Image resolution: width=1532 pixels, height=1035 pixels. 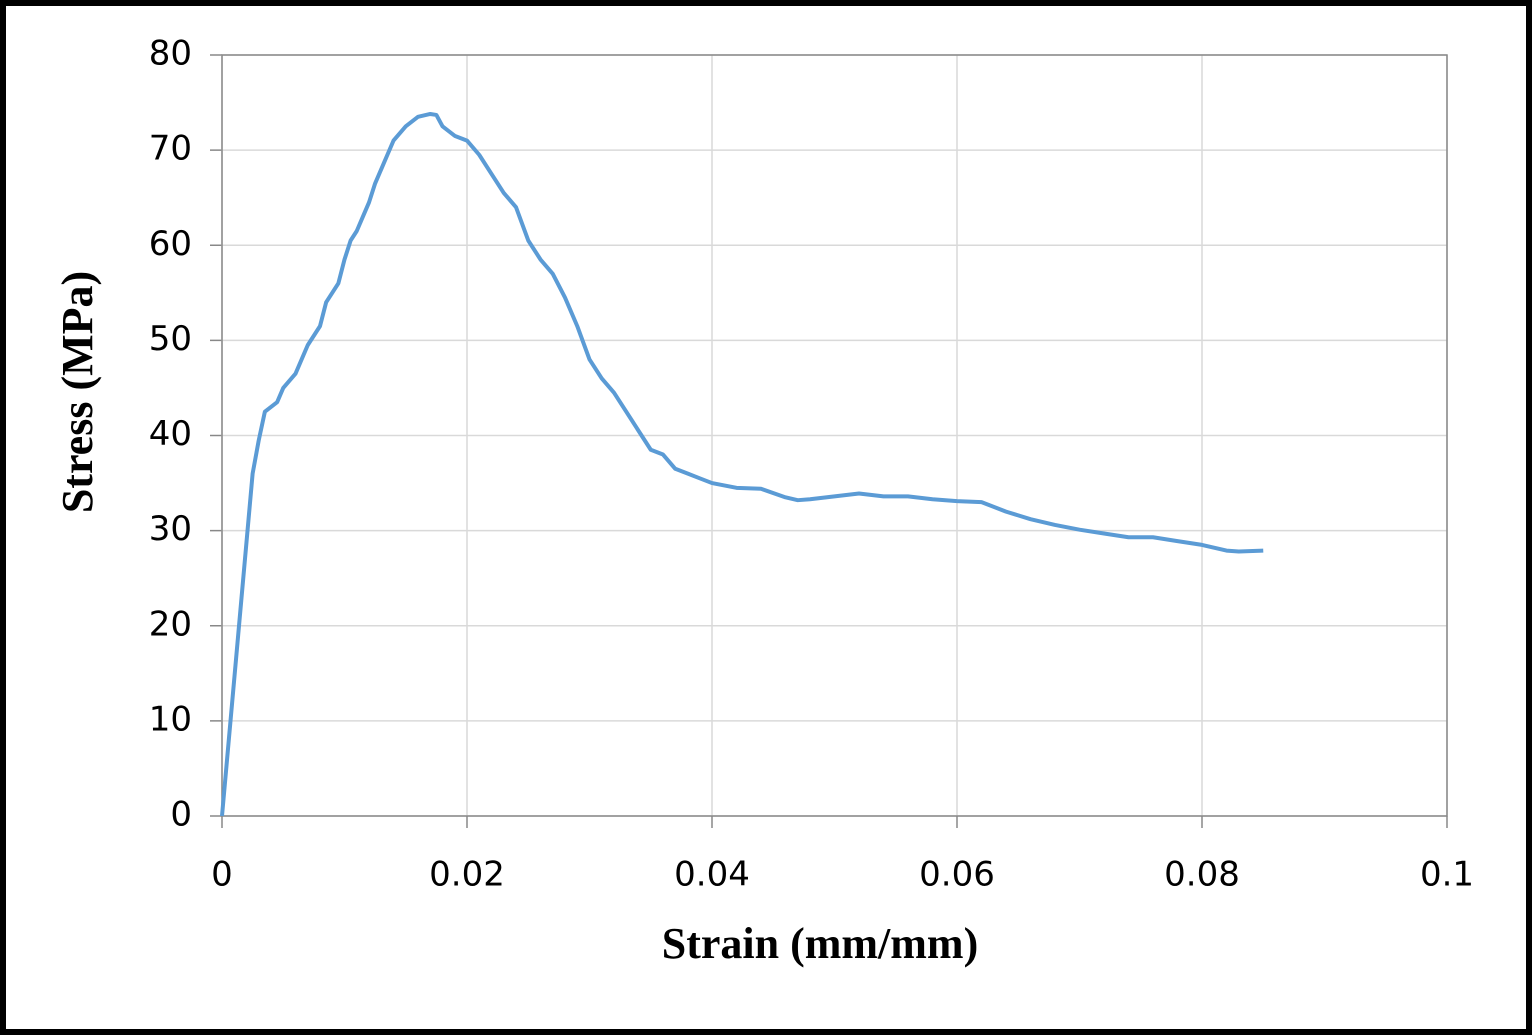 I want to click on x-tick-label: 0.04, so click(x=712, y=875).